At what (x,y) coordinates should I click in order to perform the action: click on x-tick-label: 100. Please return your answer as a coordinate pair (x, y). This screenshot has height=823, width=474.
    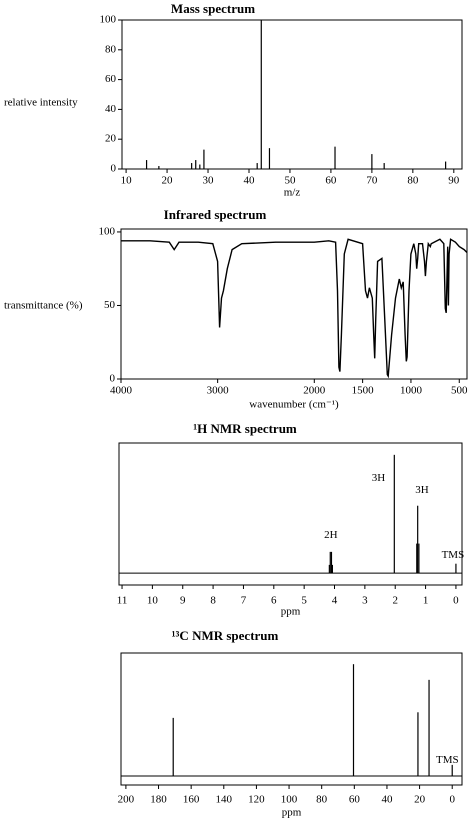
    Looking at the image, I should click on (289, 800).